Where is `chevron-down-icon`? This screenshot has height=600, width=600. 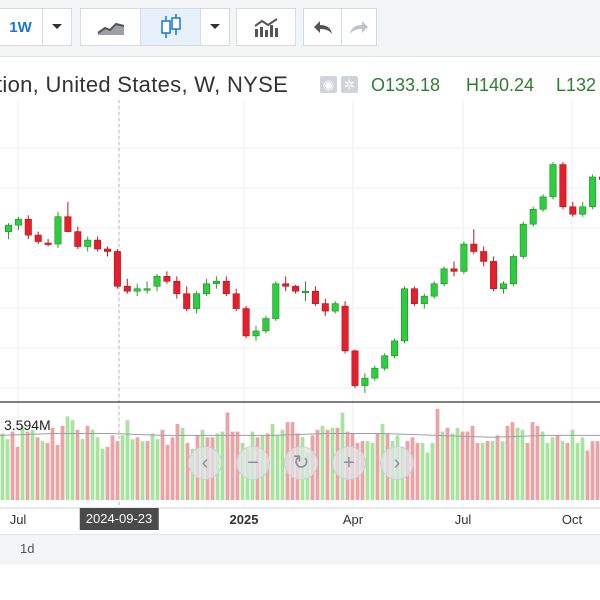
chevron-down-icon is located at coordinates (215, 26).